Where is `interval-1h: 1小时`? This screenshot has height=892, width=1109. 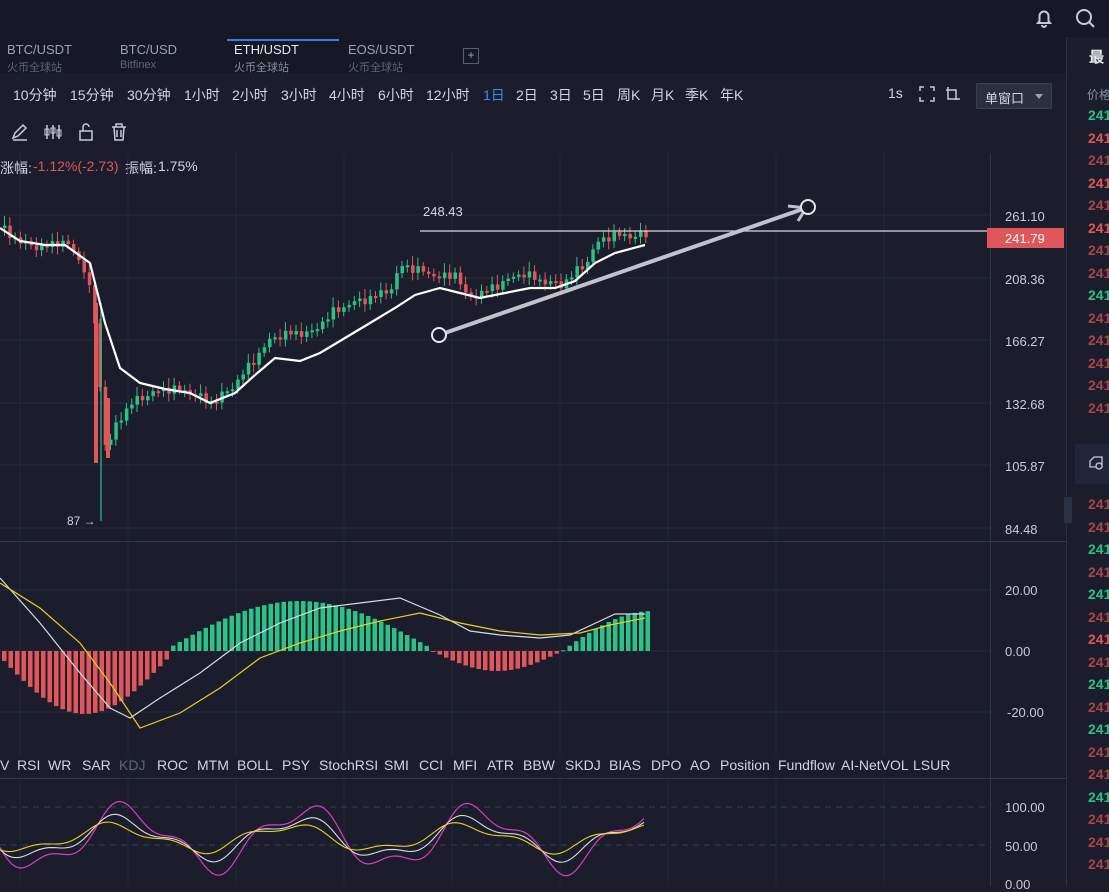
interval-1h: 1小时 is located at coordinates (202, 95).